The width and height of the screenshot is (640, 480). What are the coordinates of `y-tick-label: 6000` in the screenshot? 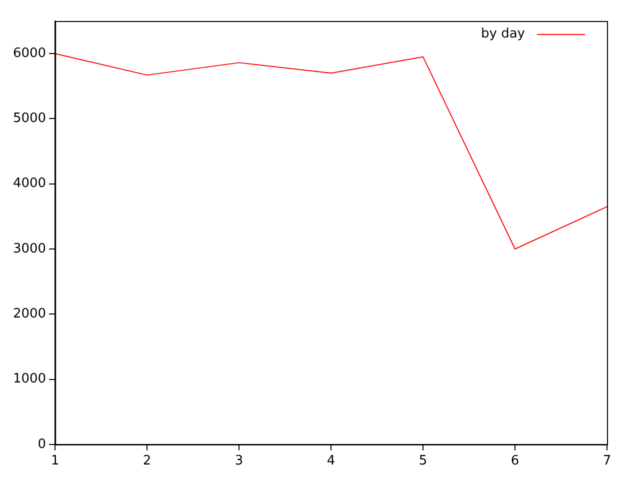 It's located at (29, 53).